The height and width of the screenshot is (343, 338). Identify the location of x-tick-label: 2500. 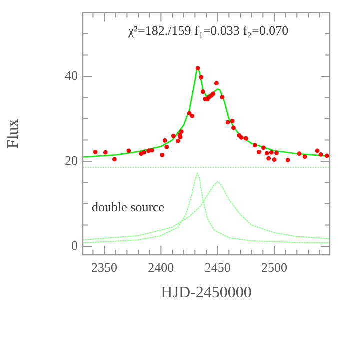
(274, 268).